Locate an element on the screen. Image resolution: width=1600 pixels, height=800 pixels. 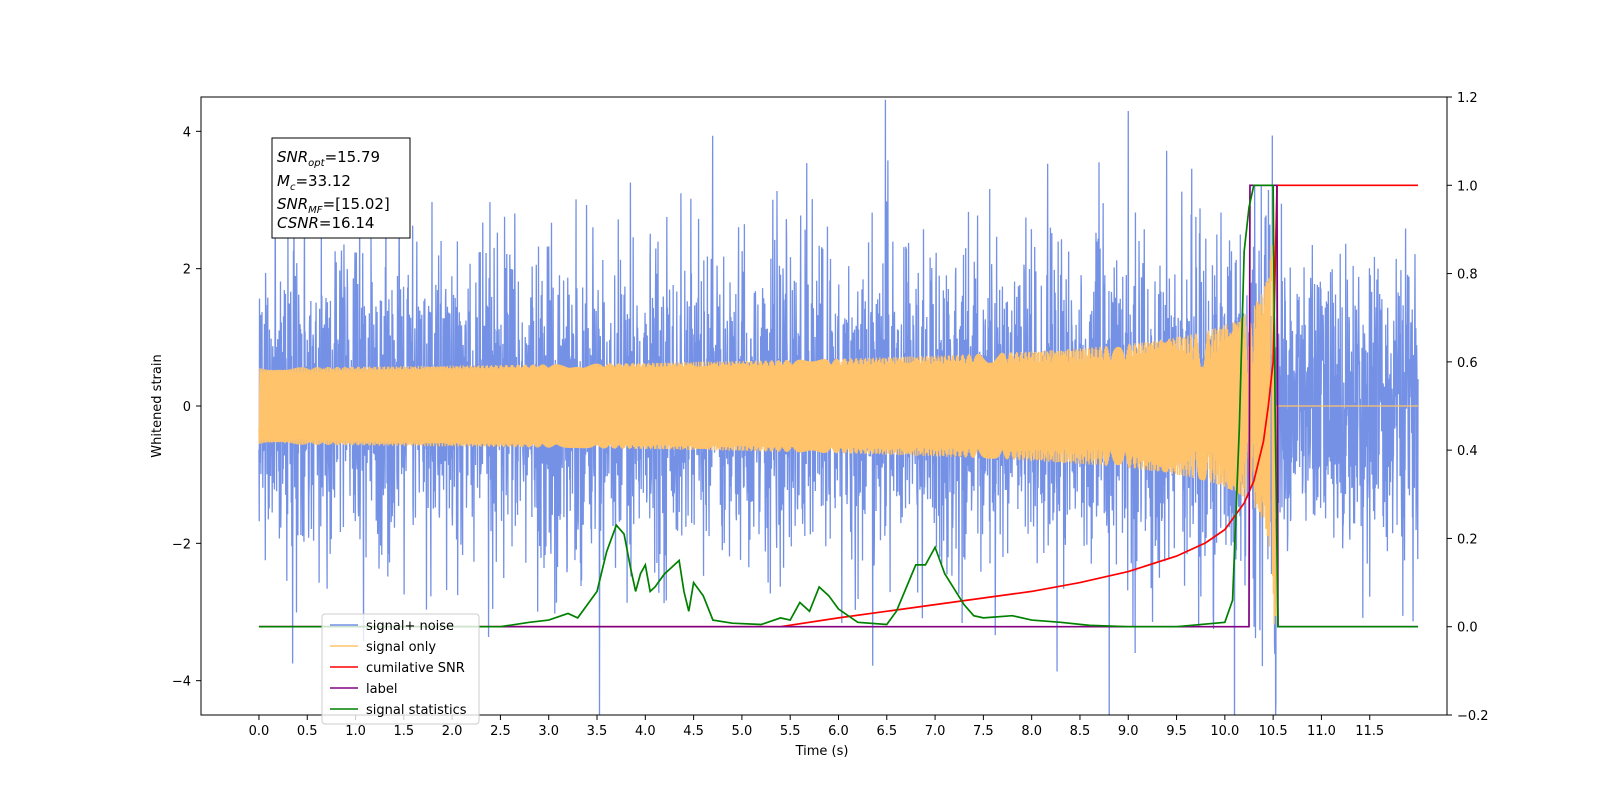
x-tick-label: 2.5 is located at coordinates (500, 731).